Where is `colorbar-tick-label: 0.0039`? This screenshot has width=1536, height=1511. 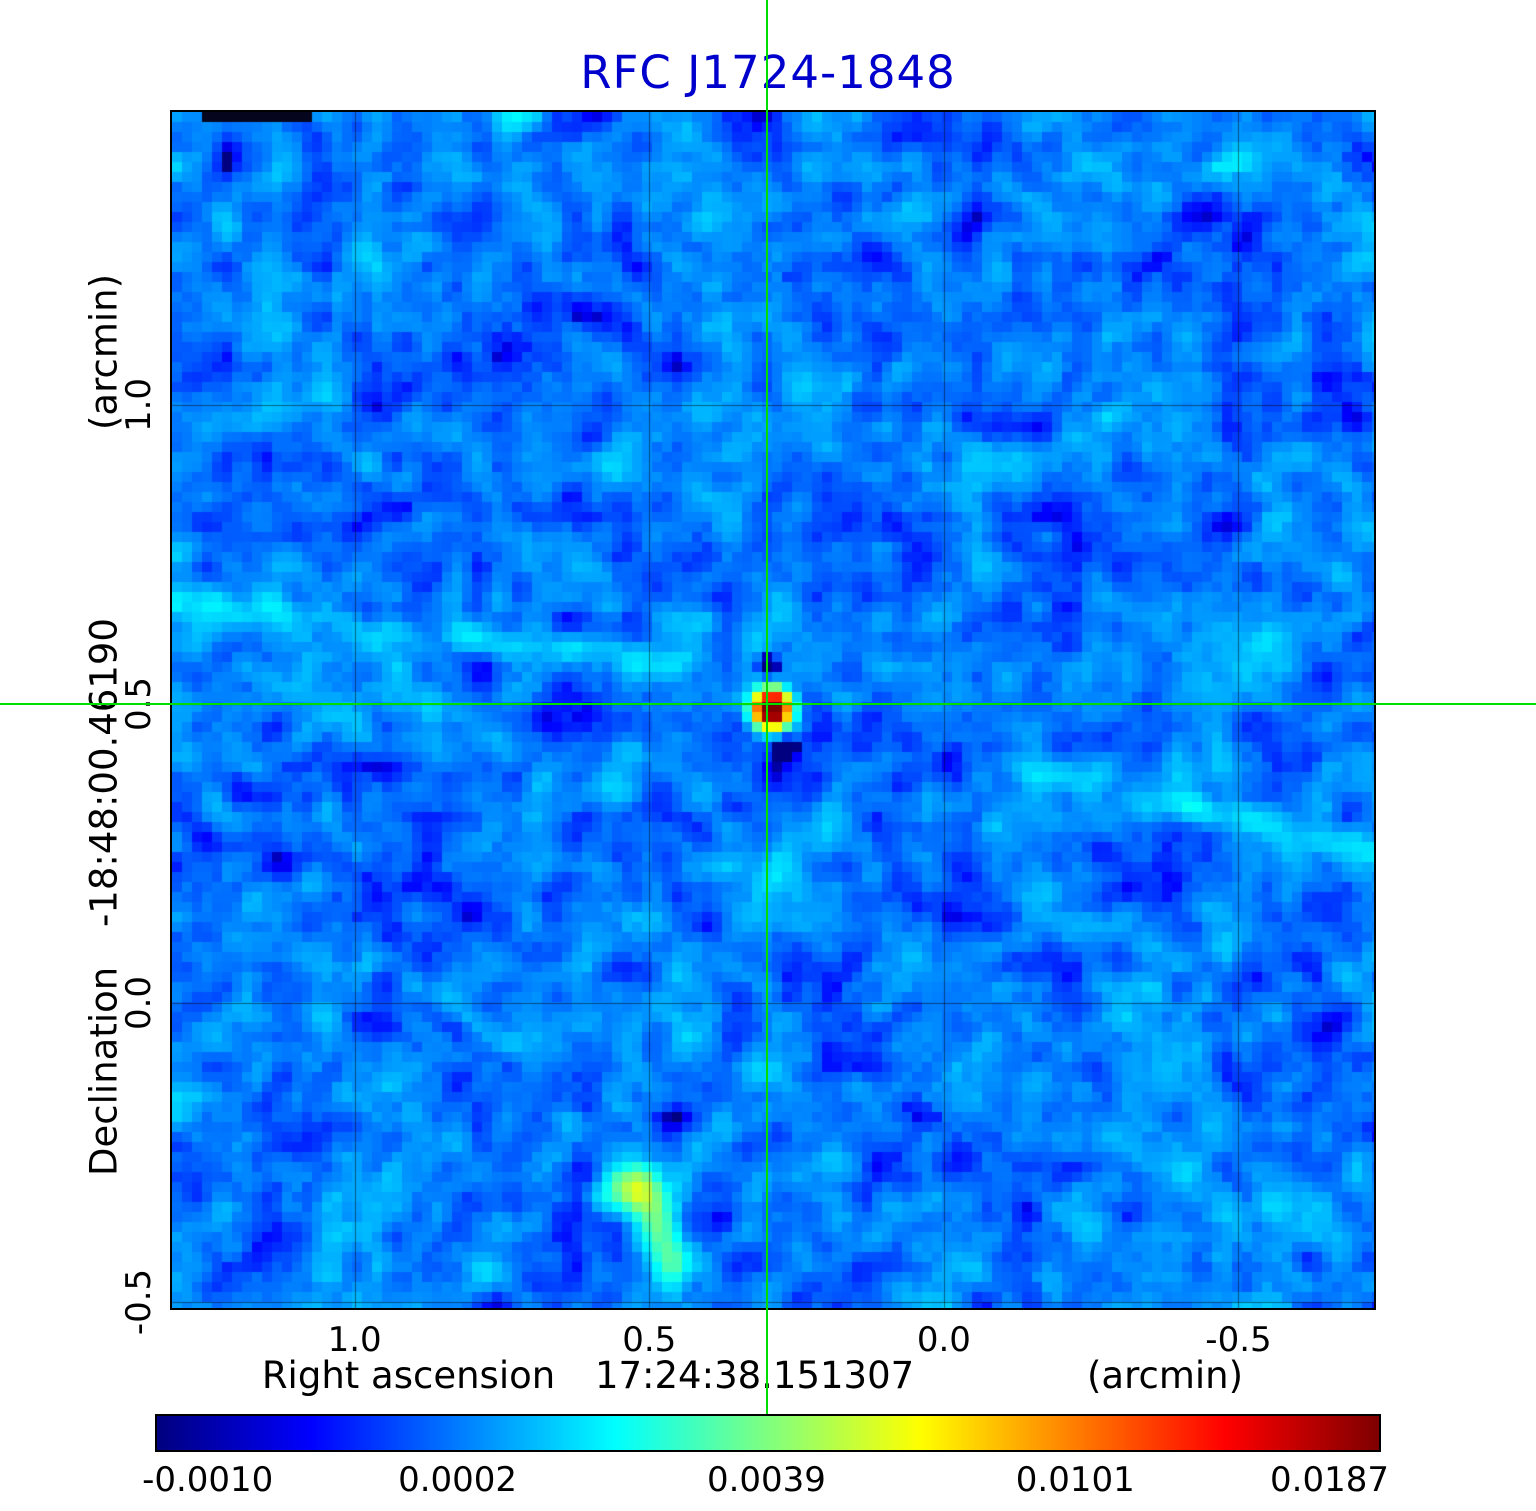 colorbar-tick-label: 0.0039 is located at coordinates (766, 1480).